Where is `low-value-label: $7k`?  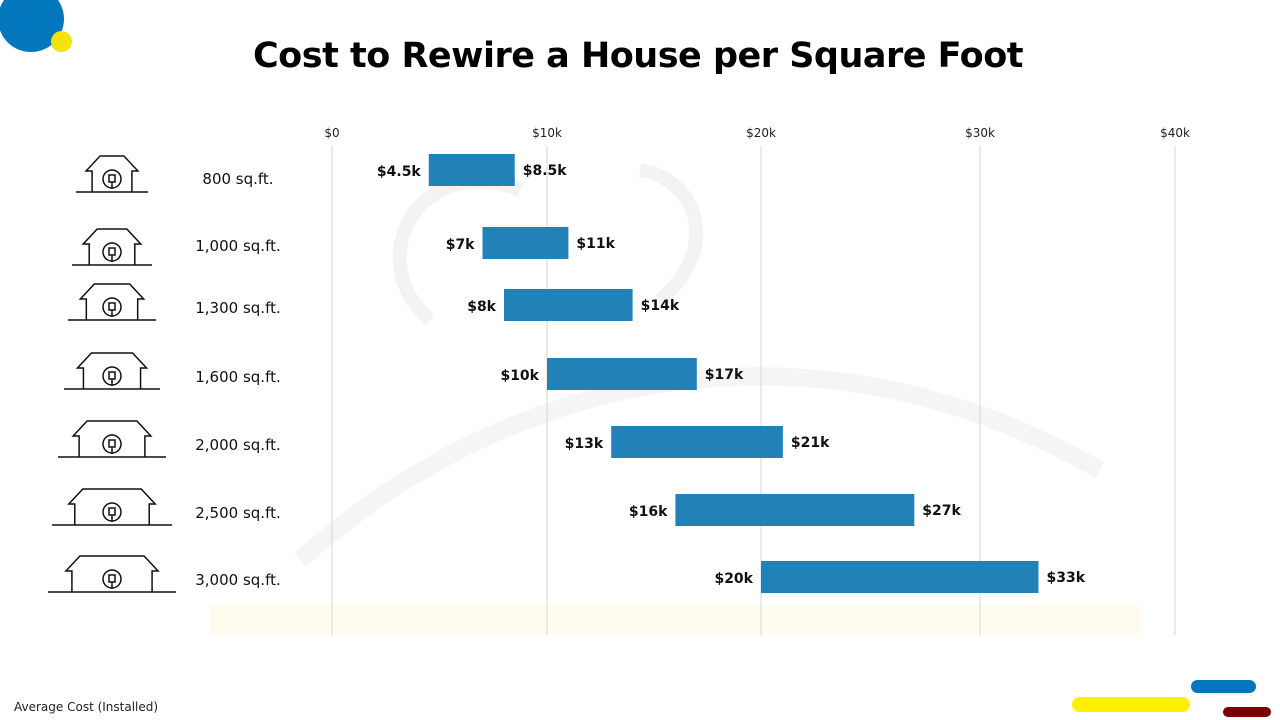 low-value-label: $7k is located at coordinates (460, 245).